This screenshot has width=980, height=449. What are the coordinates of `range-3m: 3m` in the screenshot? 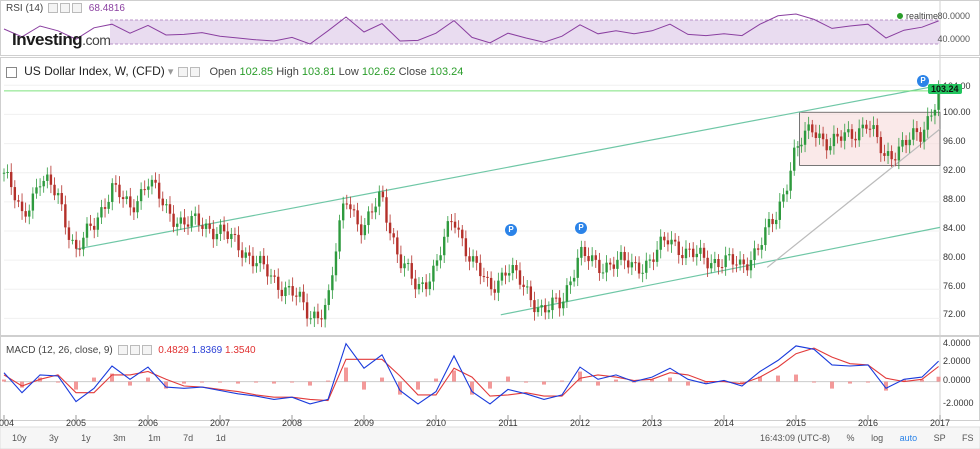 It's located at (119, 438).